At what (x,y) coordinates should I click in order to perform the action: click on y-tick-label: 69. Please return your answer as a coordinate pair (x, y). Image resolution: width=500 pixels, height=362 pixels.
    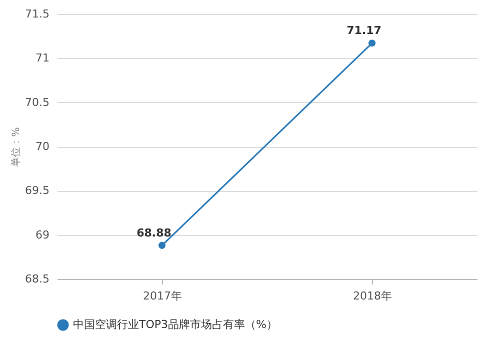
    Looking at the image, I should click on (43, 235).